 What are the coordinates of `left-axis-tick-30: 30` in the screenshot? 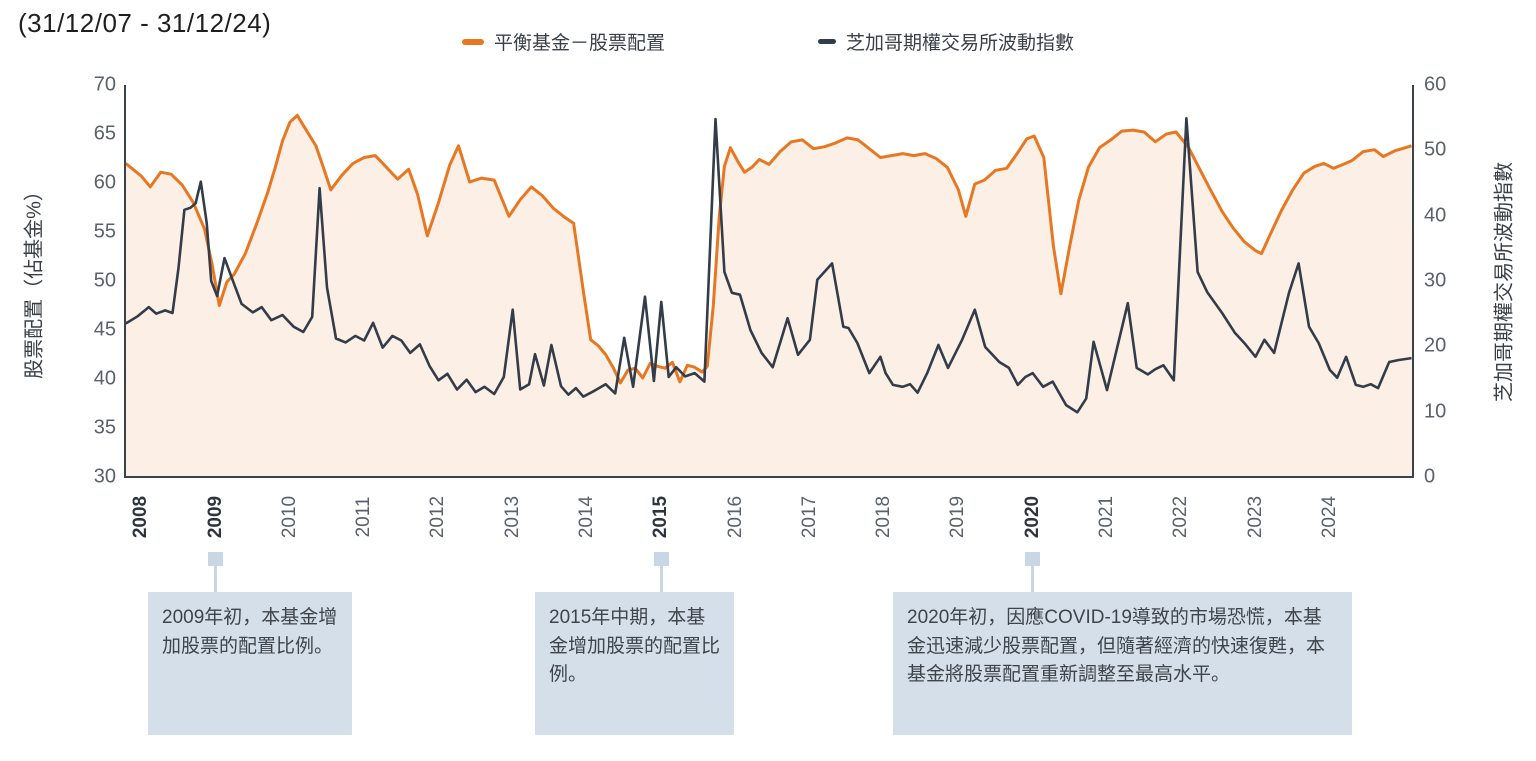 It's located at (104, 476).